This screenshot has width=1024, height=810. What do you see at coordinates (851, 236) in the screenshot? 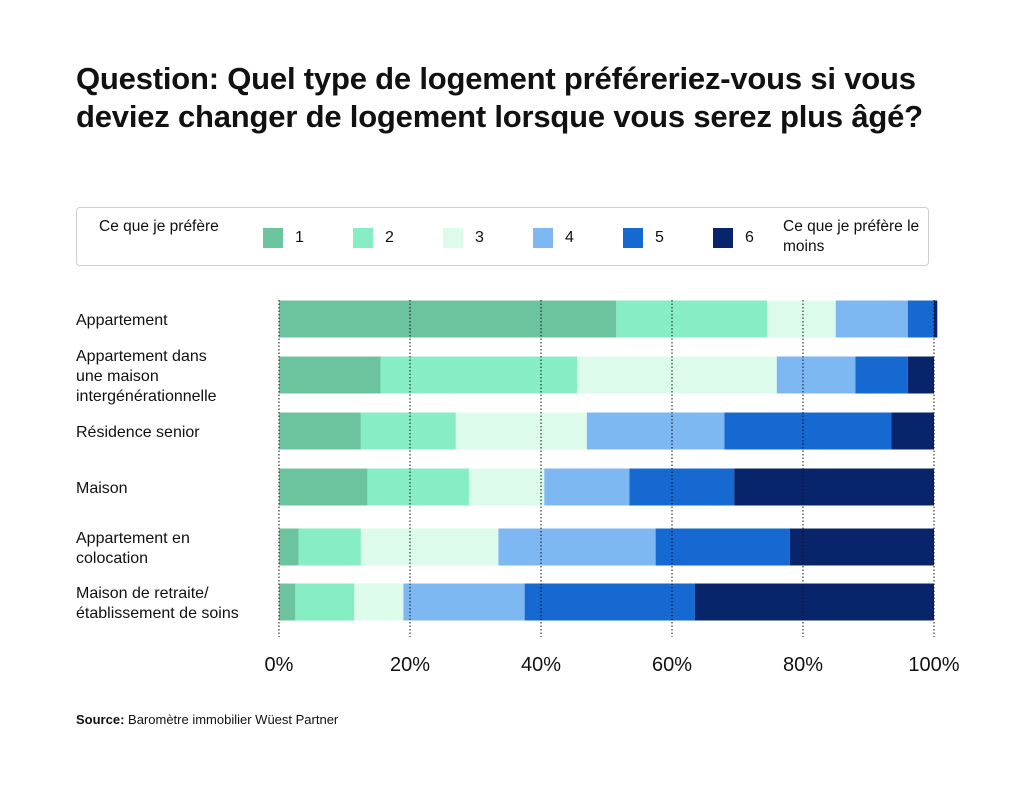
I see `legend-right-label: Ce que je préfère le moins` at bounding box center [851, 236].